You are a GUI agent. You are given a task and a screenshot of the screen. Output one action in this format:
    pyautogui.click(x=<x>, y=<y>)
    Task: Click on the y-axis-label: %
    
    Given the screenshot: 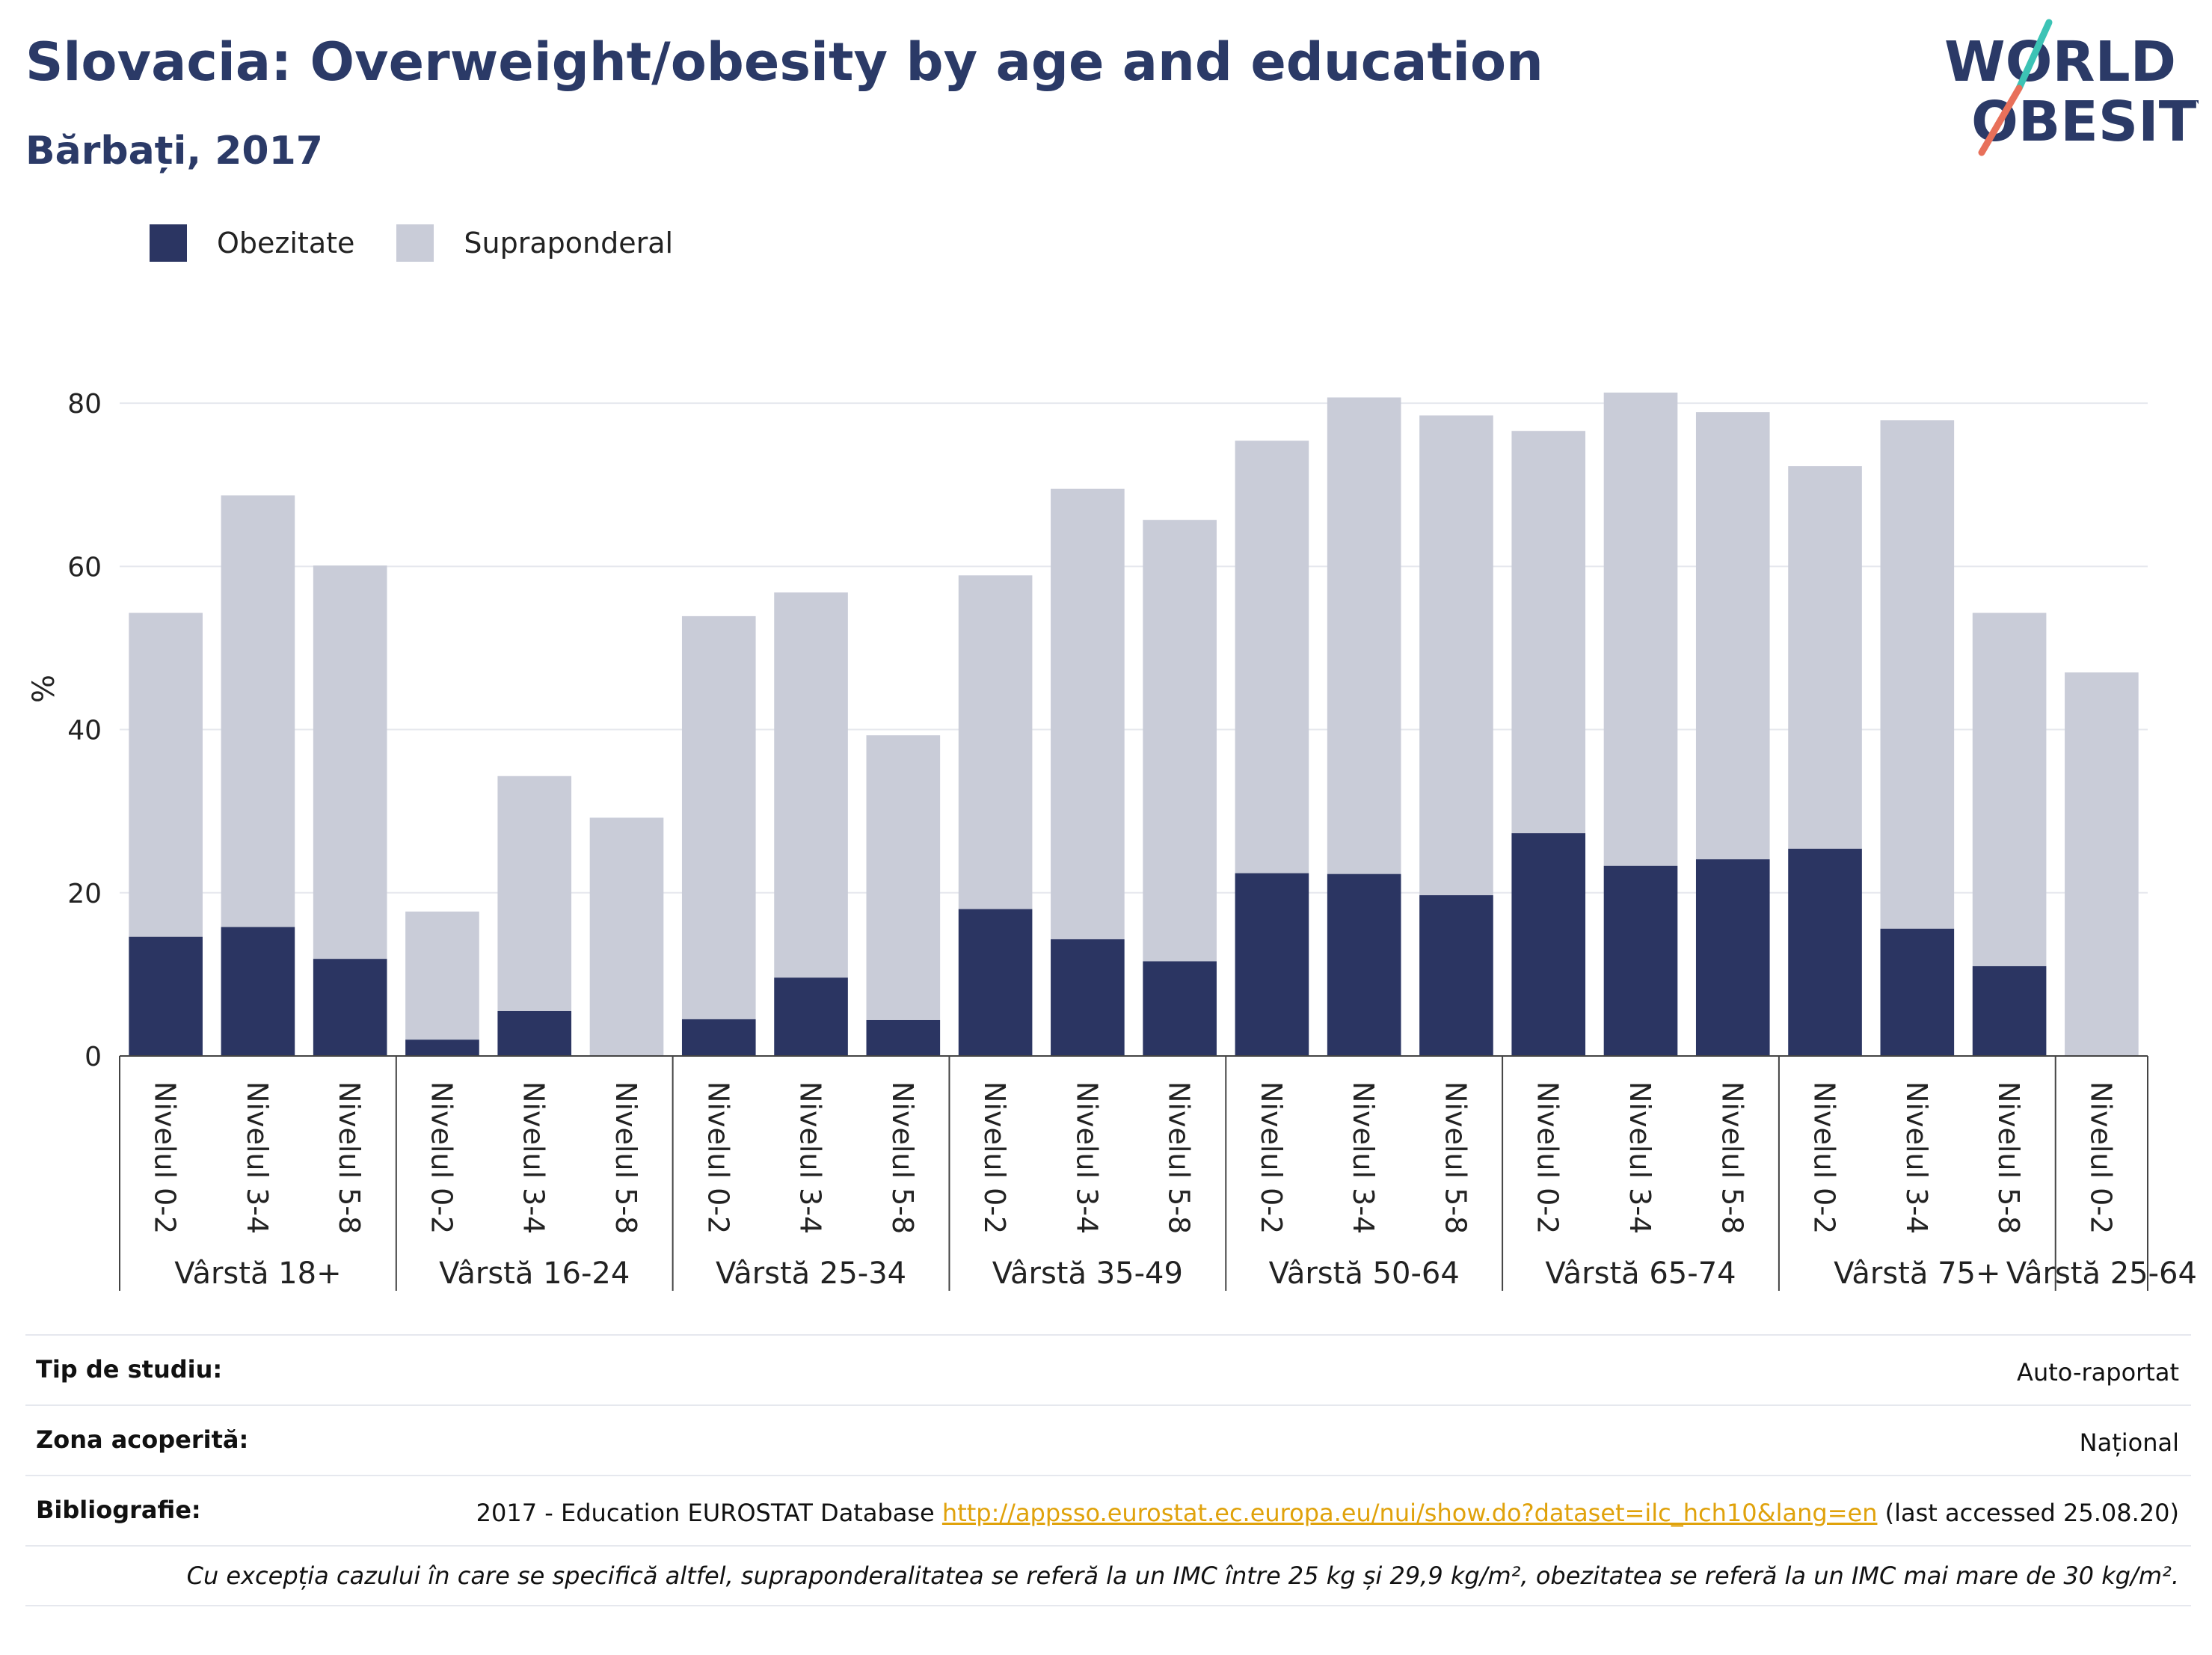 What is the action you would take?
    pyautogui.click(x=44, y=689)
    